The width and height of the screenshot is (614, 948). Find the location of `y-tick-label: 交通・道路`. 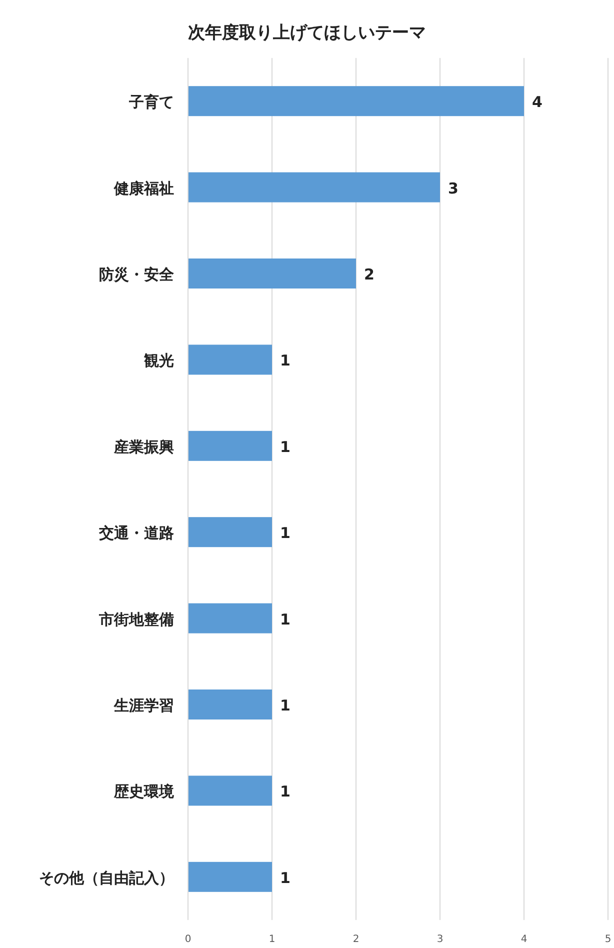

y-tick-label: 交通・道路 is located at coordinates (136, 533).